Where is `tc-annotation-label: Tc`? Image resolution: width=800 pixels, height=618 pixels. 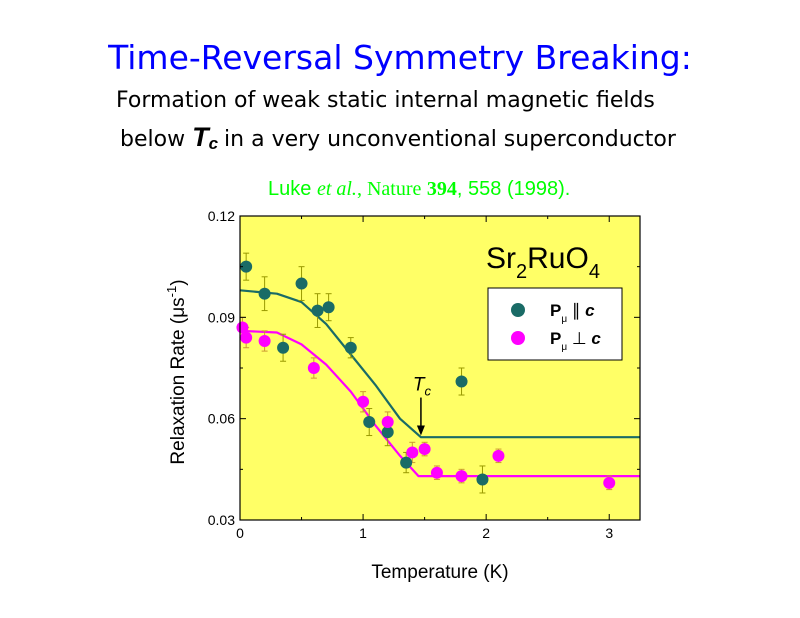 tc-annotation-label: Tc is located at coordinates (422, 387).